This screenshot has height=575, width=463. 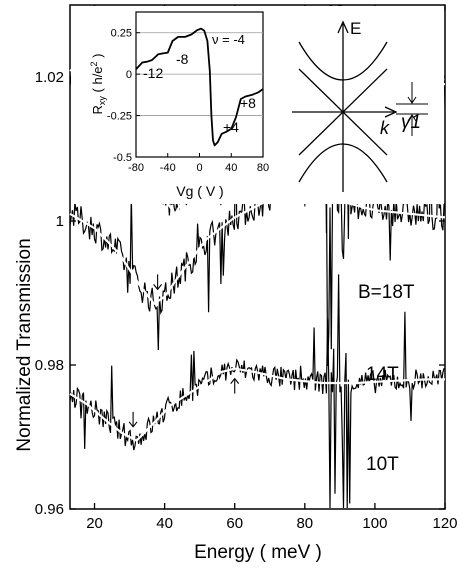 What do you see at coordinates (374, 523) in the screenshot?
I see `x-tick-label: 100` at bounding box center [374, 523].